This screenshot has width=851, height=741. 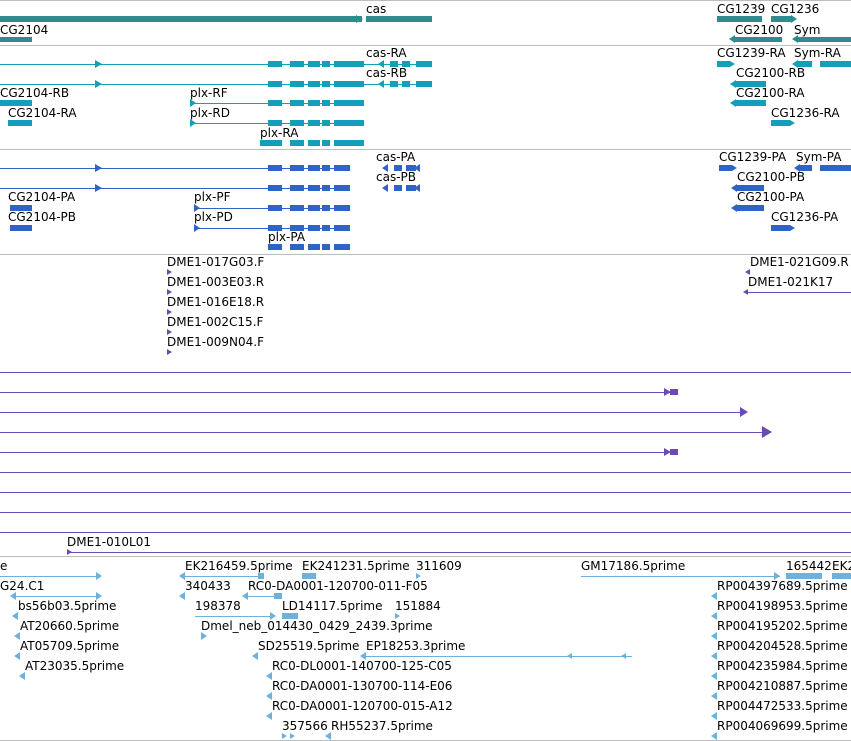 I want to click on feature-label: G24.C1, so click(x=22, y=586).